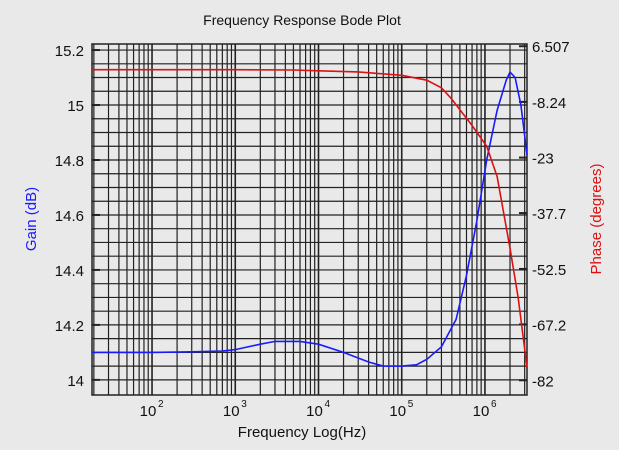  I want to click on y-tick-label: 14.6, so click(69, 216).